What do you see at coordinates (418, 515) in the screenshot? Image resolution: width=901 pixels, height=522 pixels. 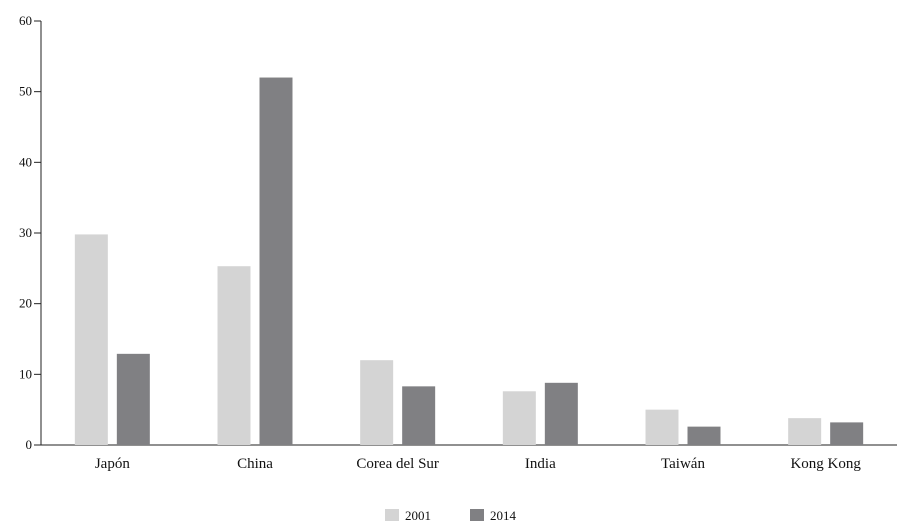 I see `legend-label: 2001` at bounding box center [418, 515].